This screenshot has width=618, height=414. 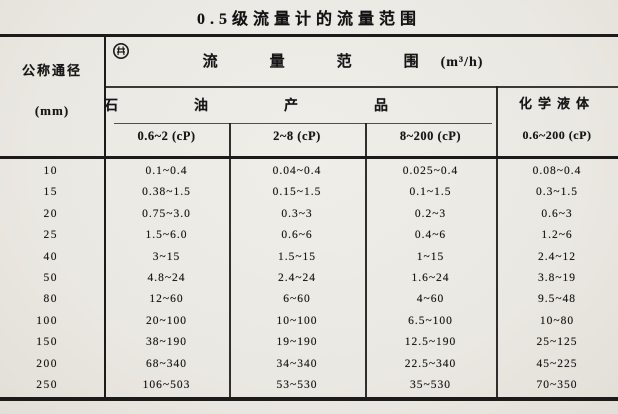 What do you see at coordinates (430, 363) in the screenshot?
I see `value-cell: 22.5~340` at bounding box center [430, 363].